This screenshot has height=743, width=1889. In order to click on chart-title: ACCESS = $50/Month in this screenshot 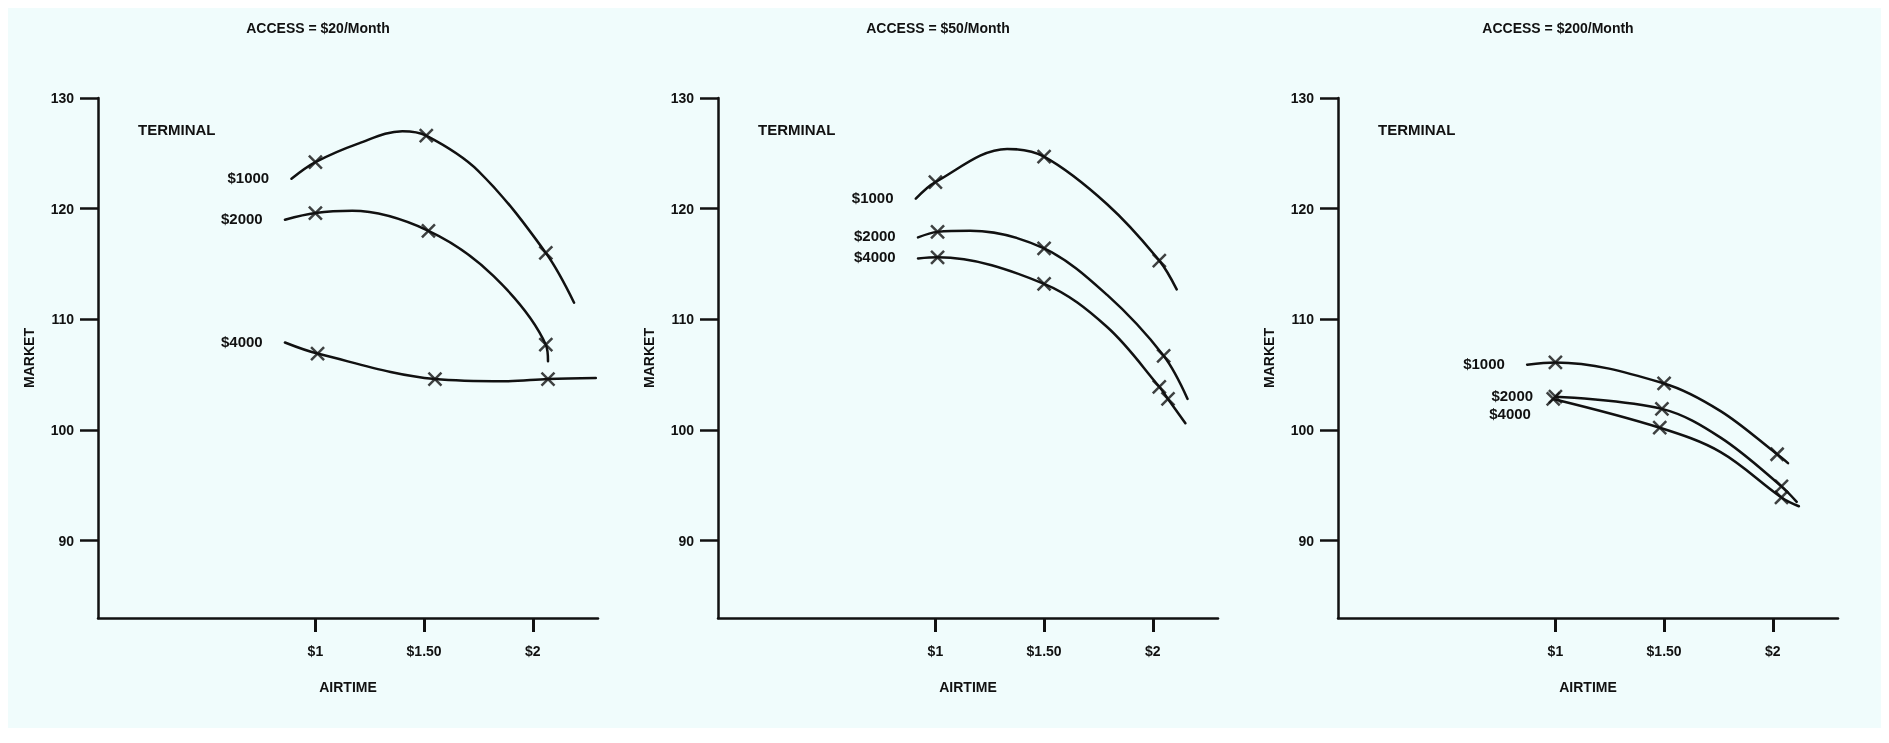, I will do `click(938, 28)`.